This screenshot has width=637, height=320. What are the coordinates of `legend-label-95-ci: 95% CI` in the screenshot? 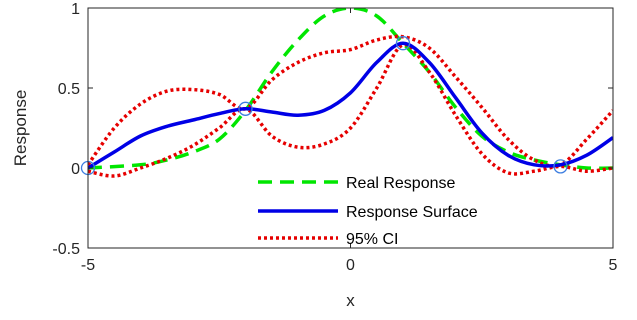 It's located at (372, 239).